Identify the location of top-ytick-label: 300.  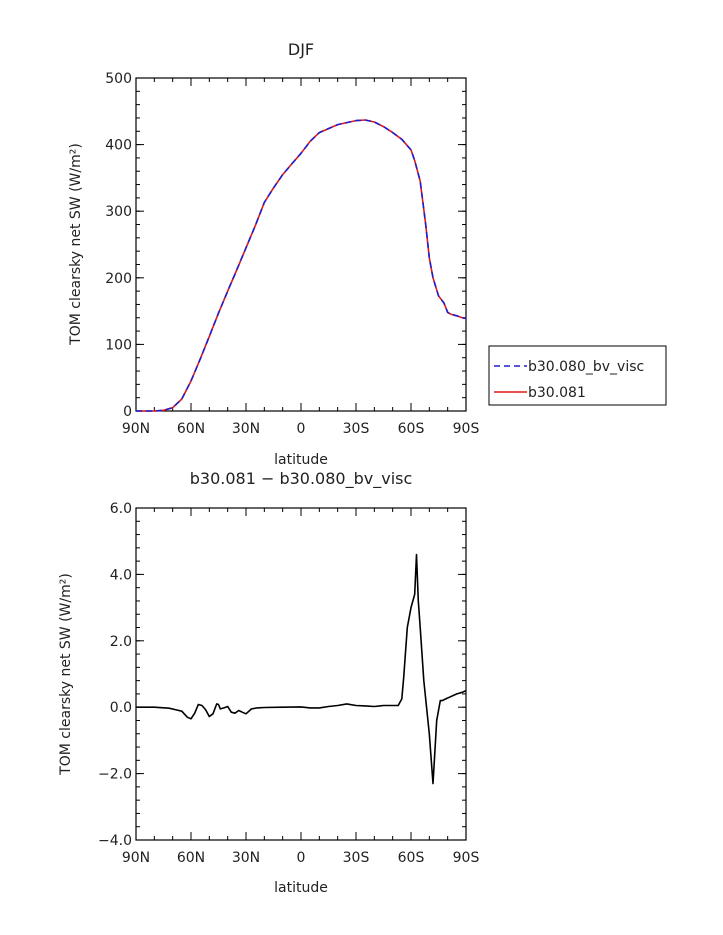
(118, 212).